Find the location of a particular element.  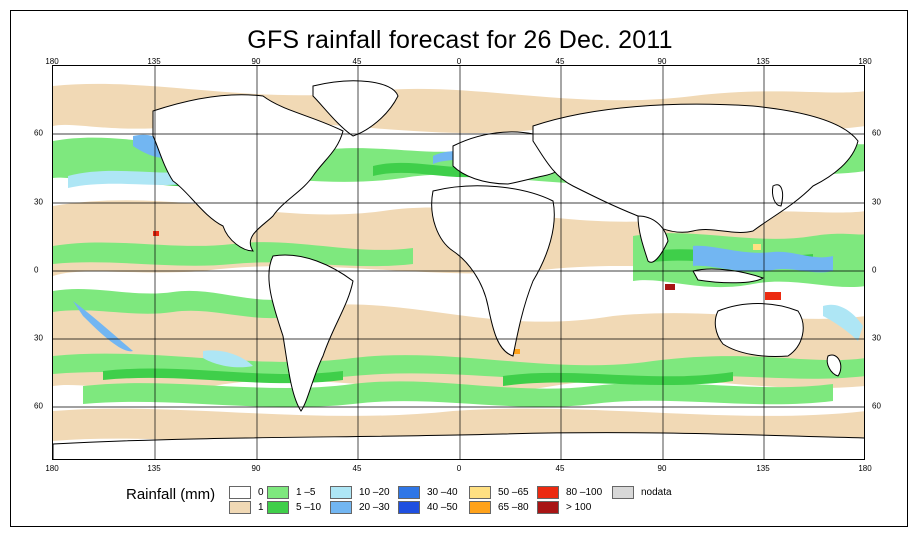

legend-label: 30 –40 is located at coordinates (442, 492).